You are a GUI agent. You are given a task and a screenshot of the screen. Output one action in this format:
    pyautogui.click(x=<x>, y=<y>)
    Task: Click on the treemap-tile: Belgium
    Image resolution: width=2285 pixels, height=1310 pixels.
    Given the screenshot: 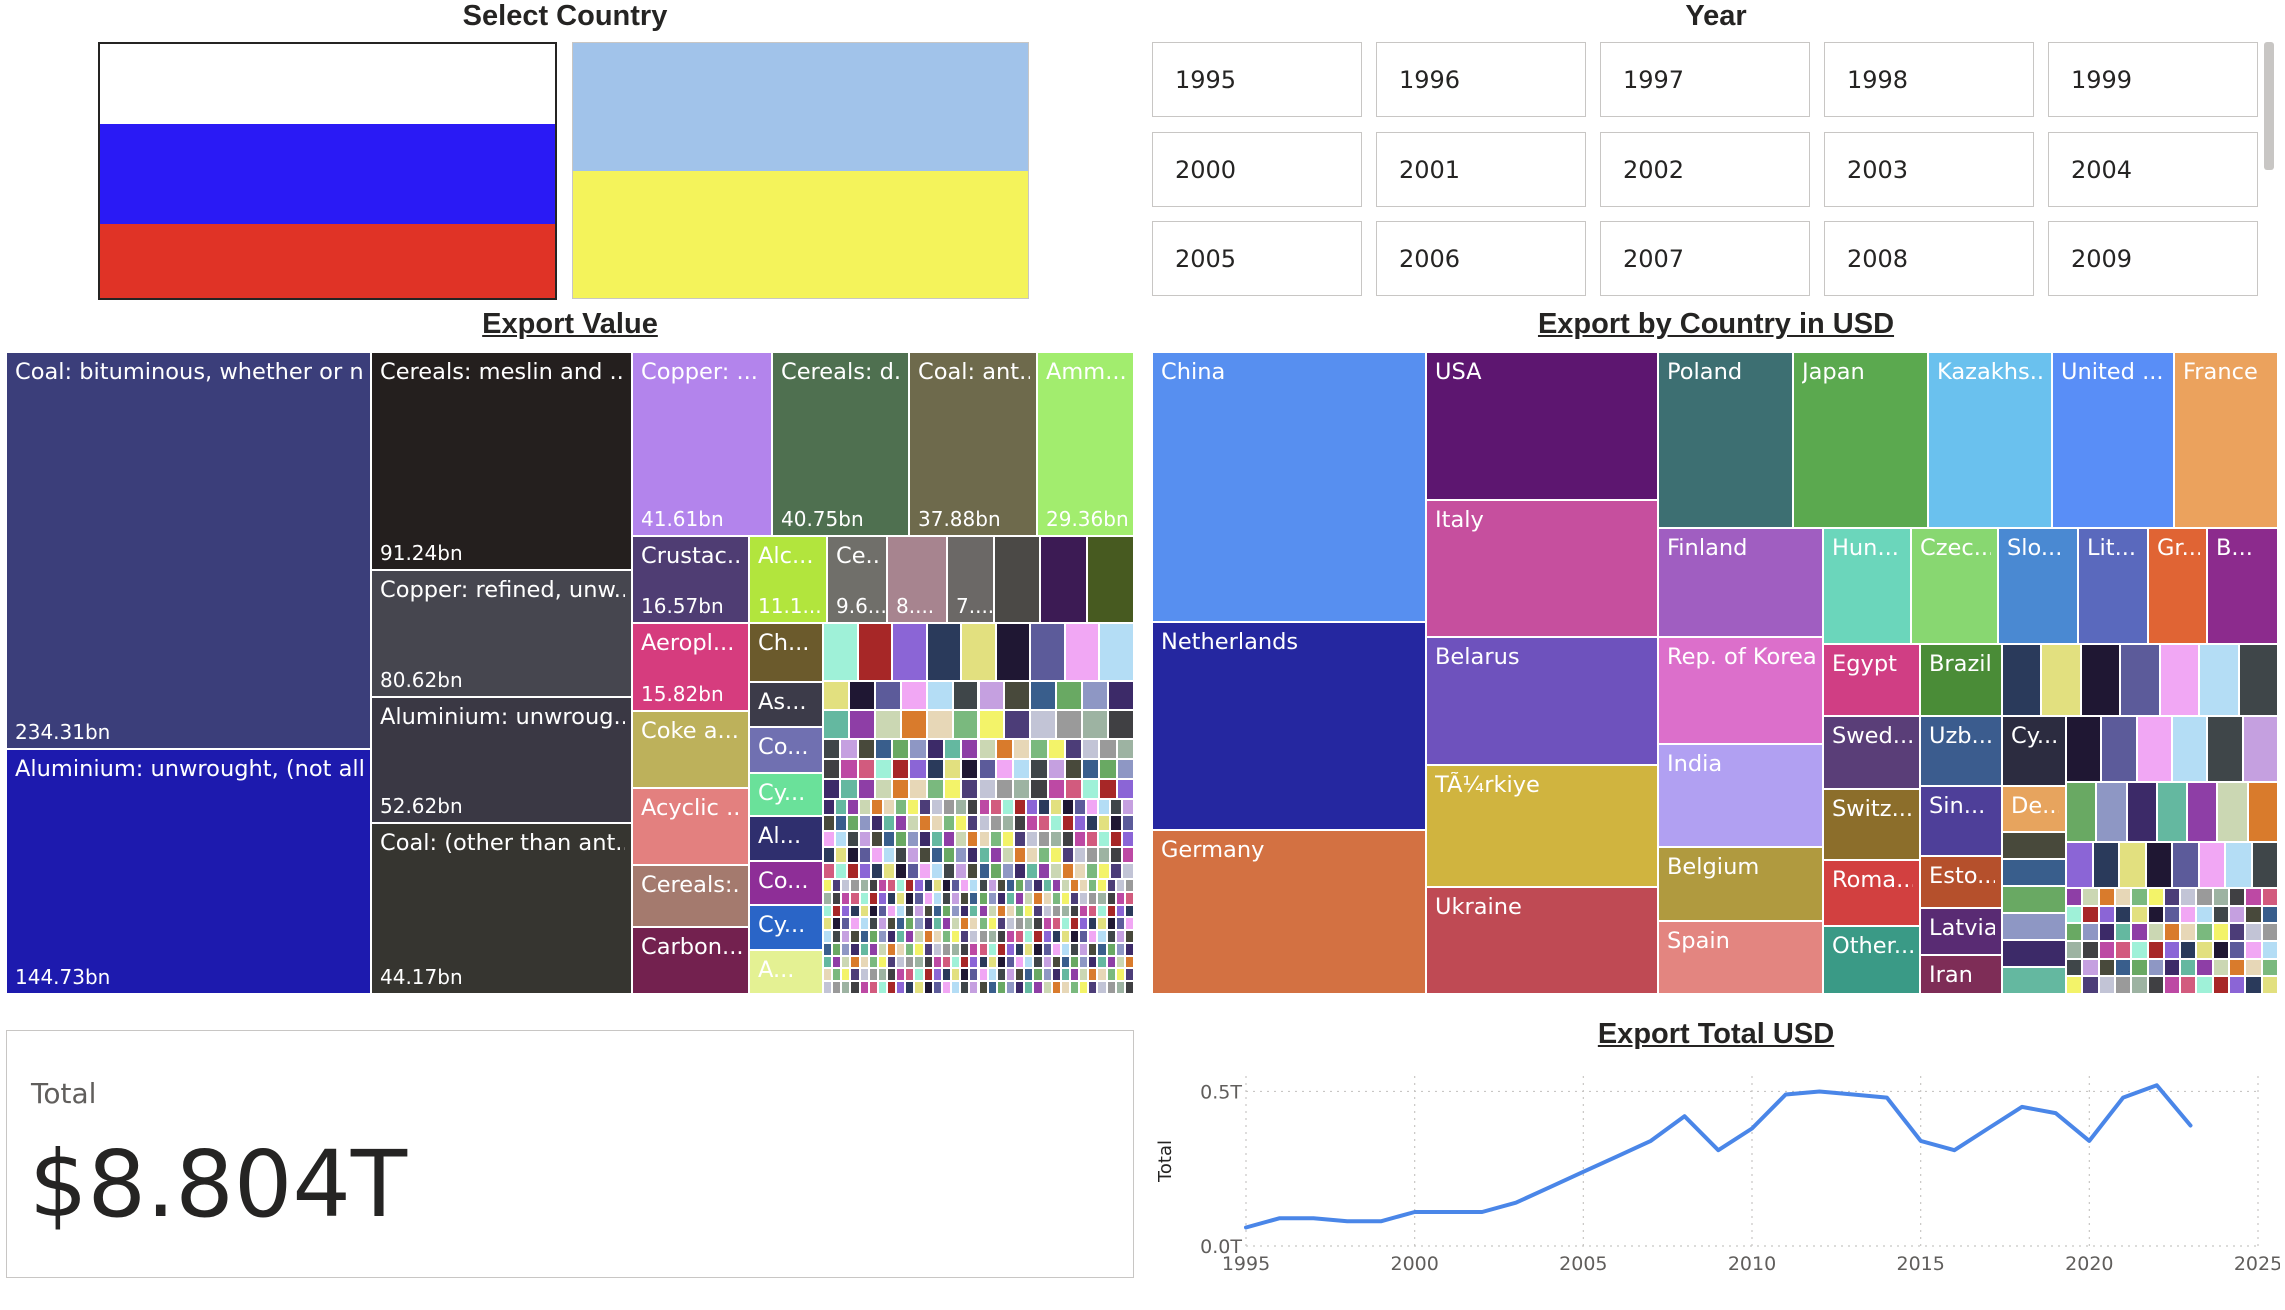 What is the action you would take?
    pyautogui.click(x=1740, y=884)
    